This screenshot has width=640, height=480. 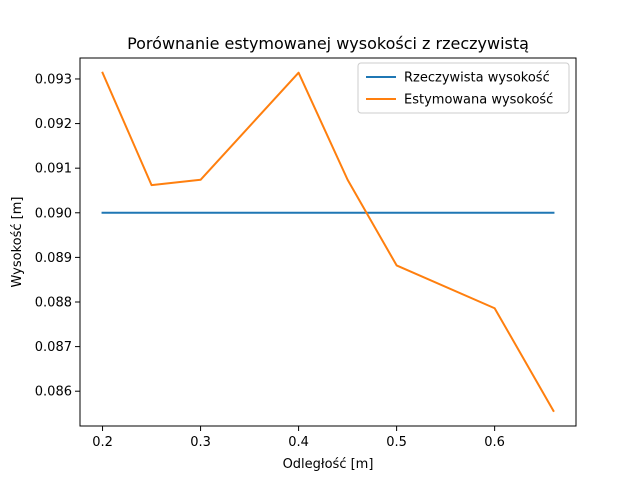 I want to click on legend: Rzeczywista wysokość Estymowana wysokość, so click(x=463, y=88).